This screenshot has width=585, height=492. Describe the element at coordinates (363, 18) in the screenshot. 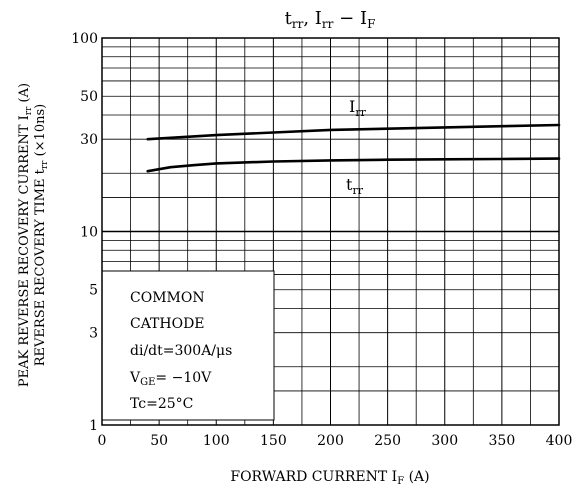

I see `title-f: I` at that location.